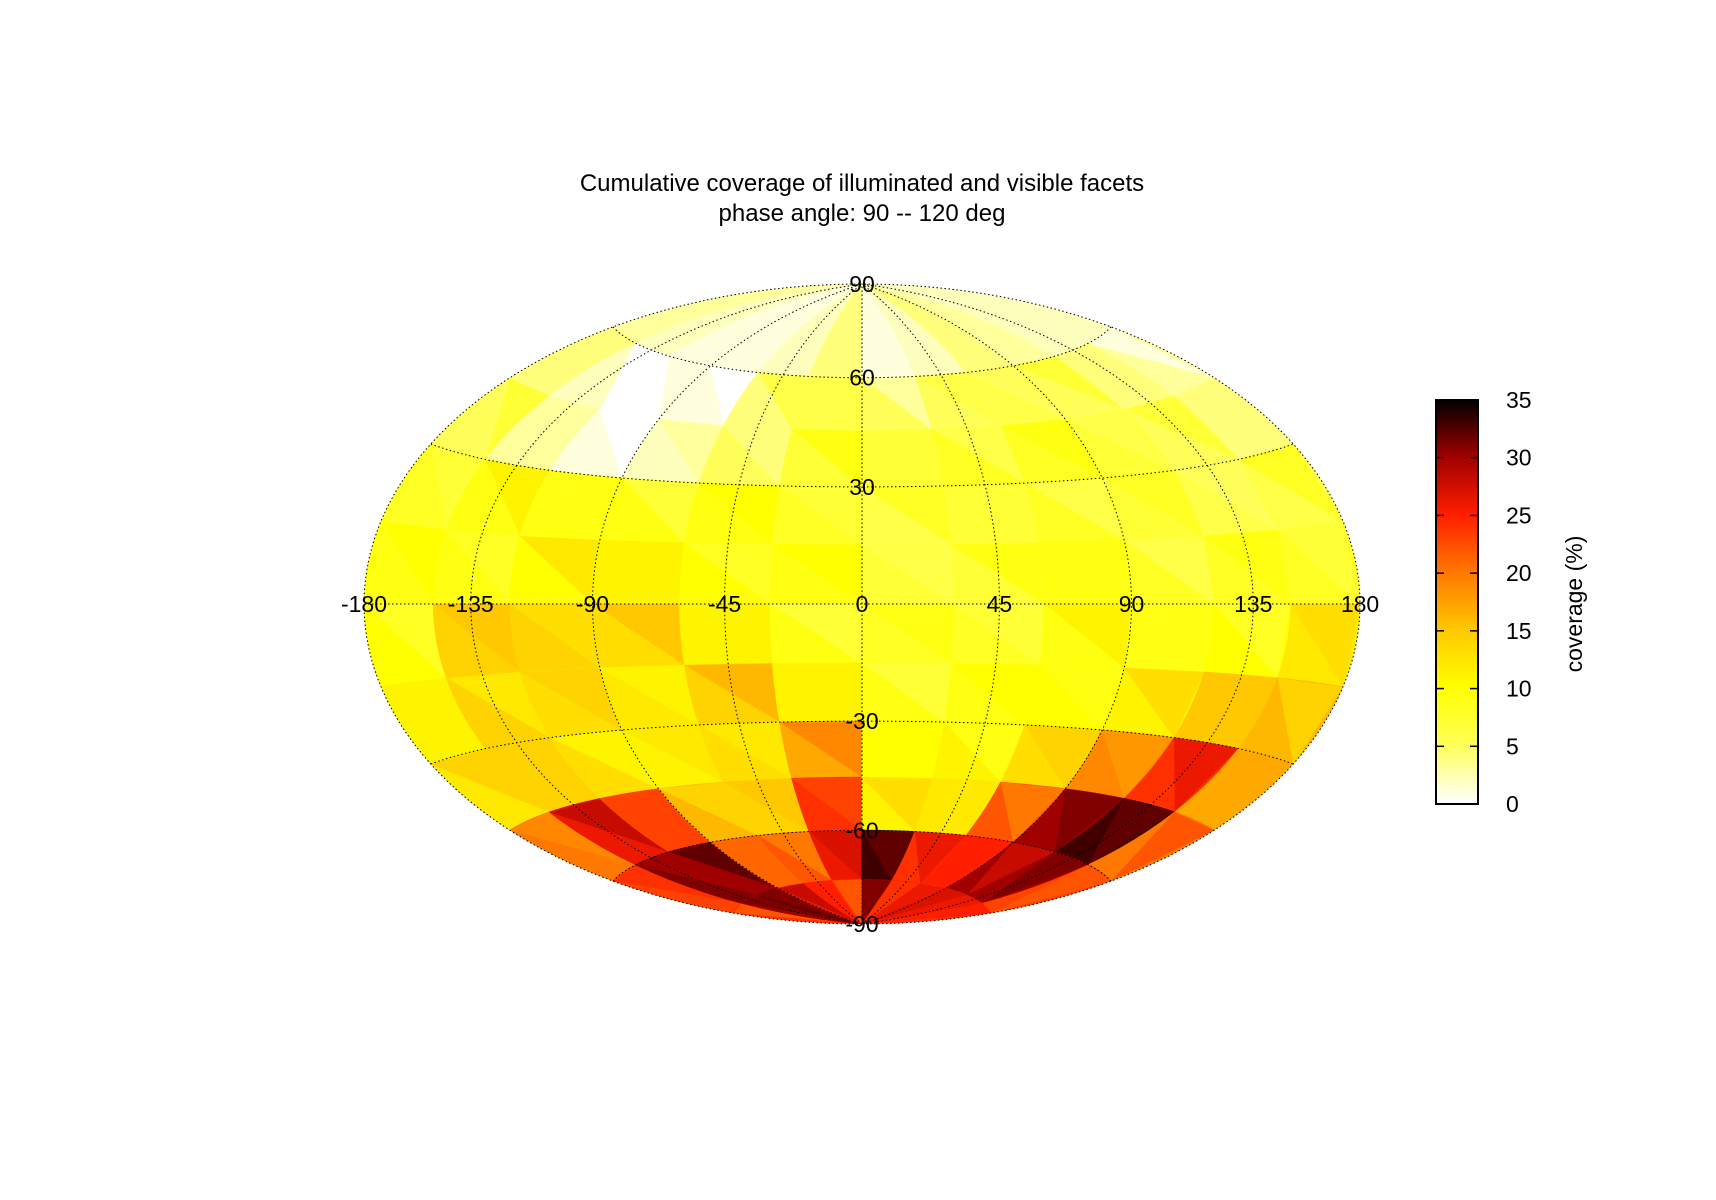 The width and height of the screenshot is (1716, 1200). I want to click on lat-tick-label: 90, so click(862, 284).